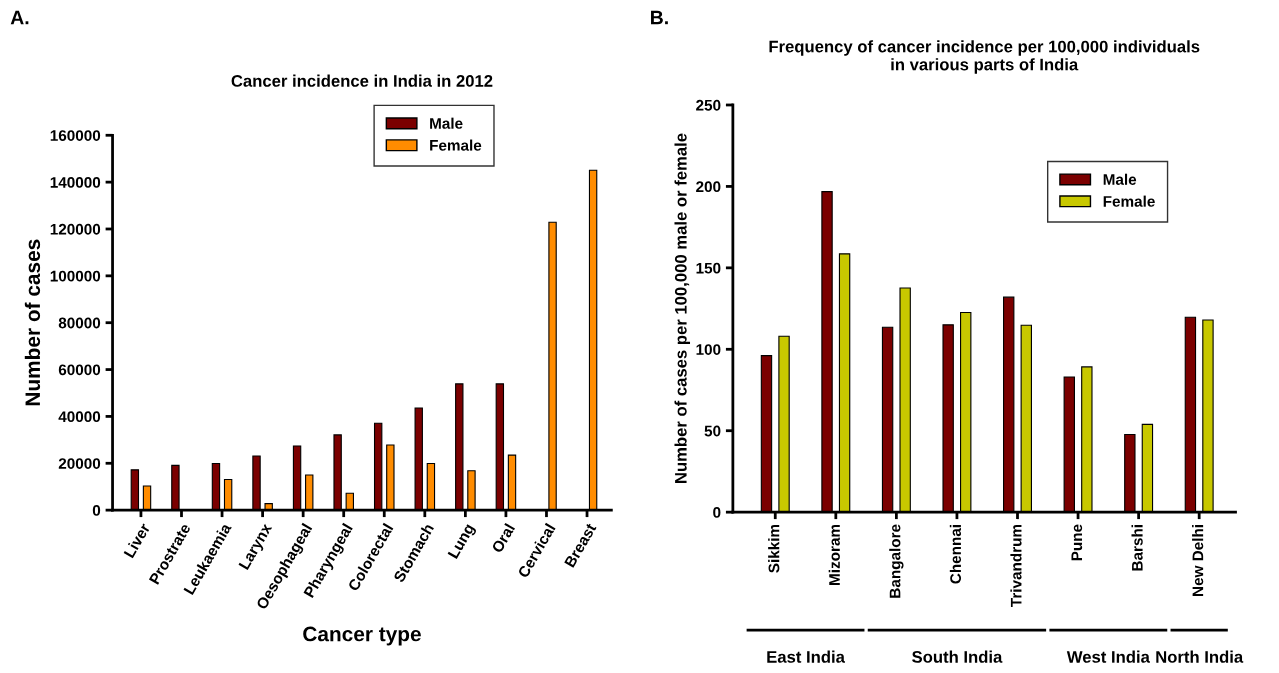  What do you see at coordinates (75, 135) in the screenshot?
I see `y-tick-label: 160000` at bounding box center [75, 135].